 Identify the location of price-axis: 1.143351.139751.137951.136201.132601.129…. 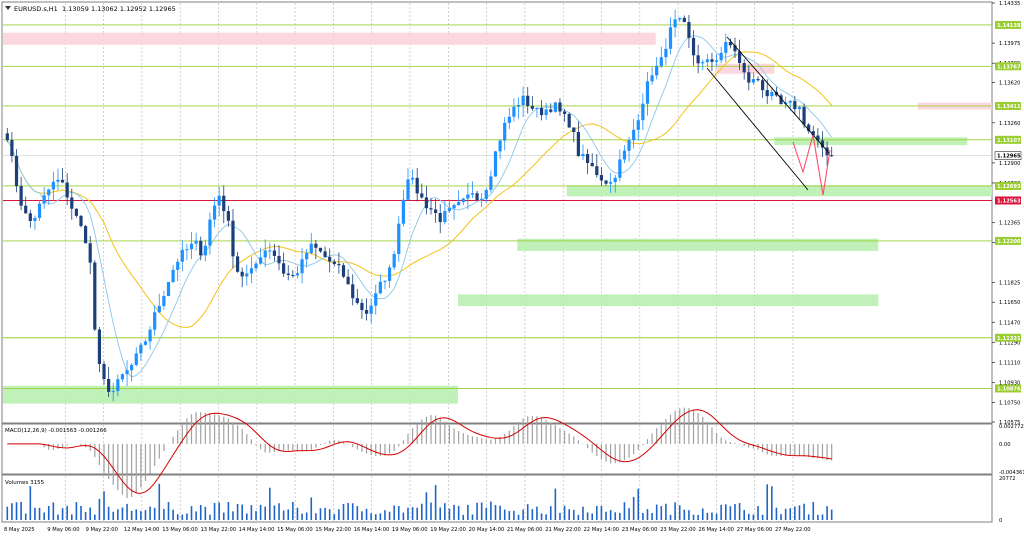
(1007, 213).